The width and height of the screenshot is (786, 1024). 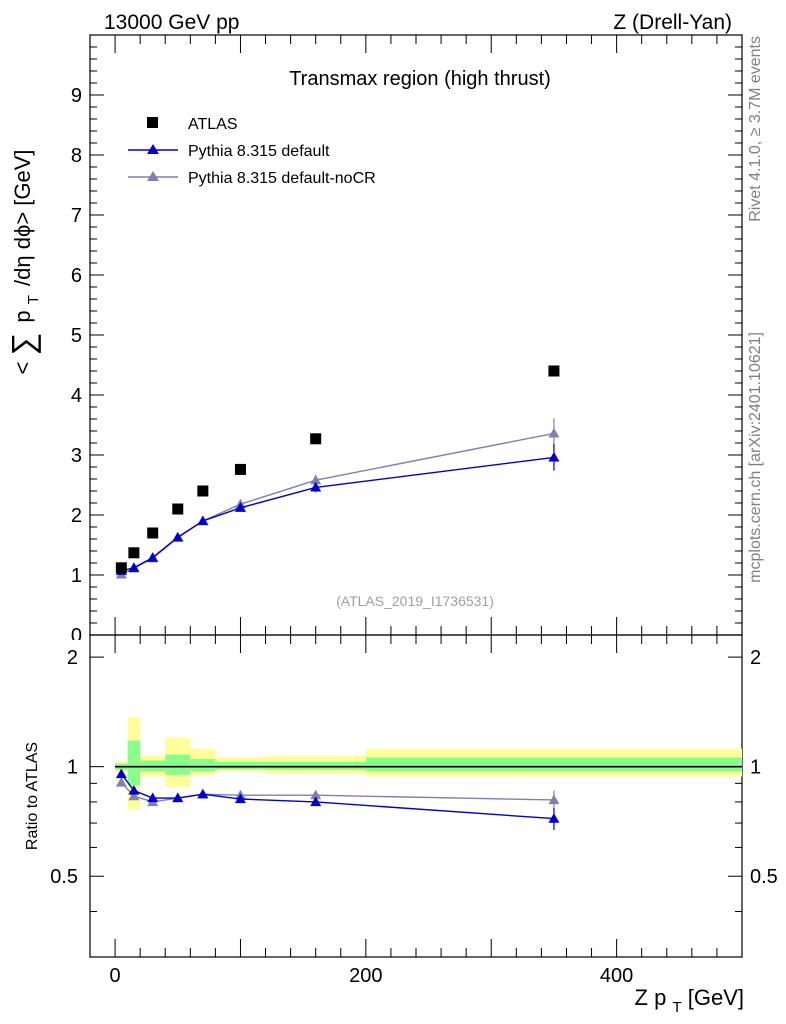 I want to click on ylabel-sum: ∑, so click(x=23, y=344).